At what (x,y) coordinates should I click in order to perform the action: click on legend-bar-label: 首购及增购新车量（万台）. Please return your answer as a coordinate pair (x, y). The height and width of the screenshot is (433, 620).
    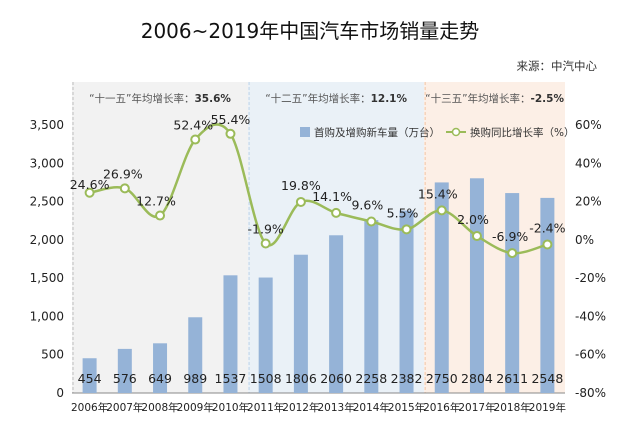
    Looking at the image, I should click on (377, 132).